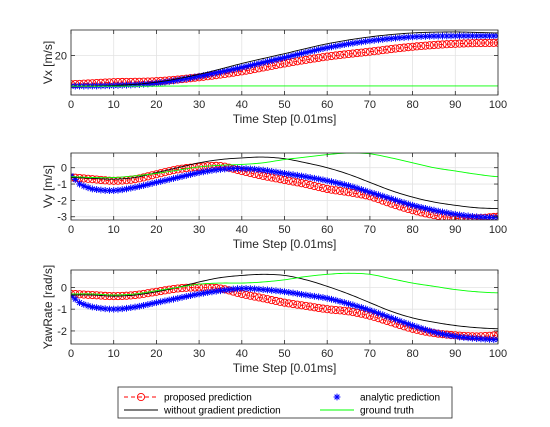  Describe the element at coordinates (284, 230) in the screenshot. I see `x-tick-label: 50` at that location.